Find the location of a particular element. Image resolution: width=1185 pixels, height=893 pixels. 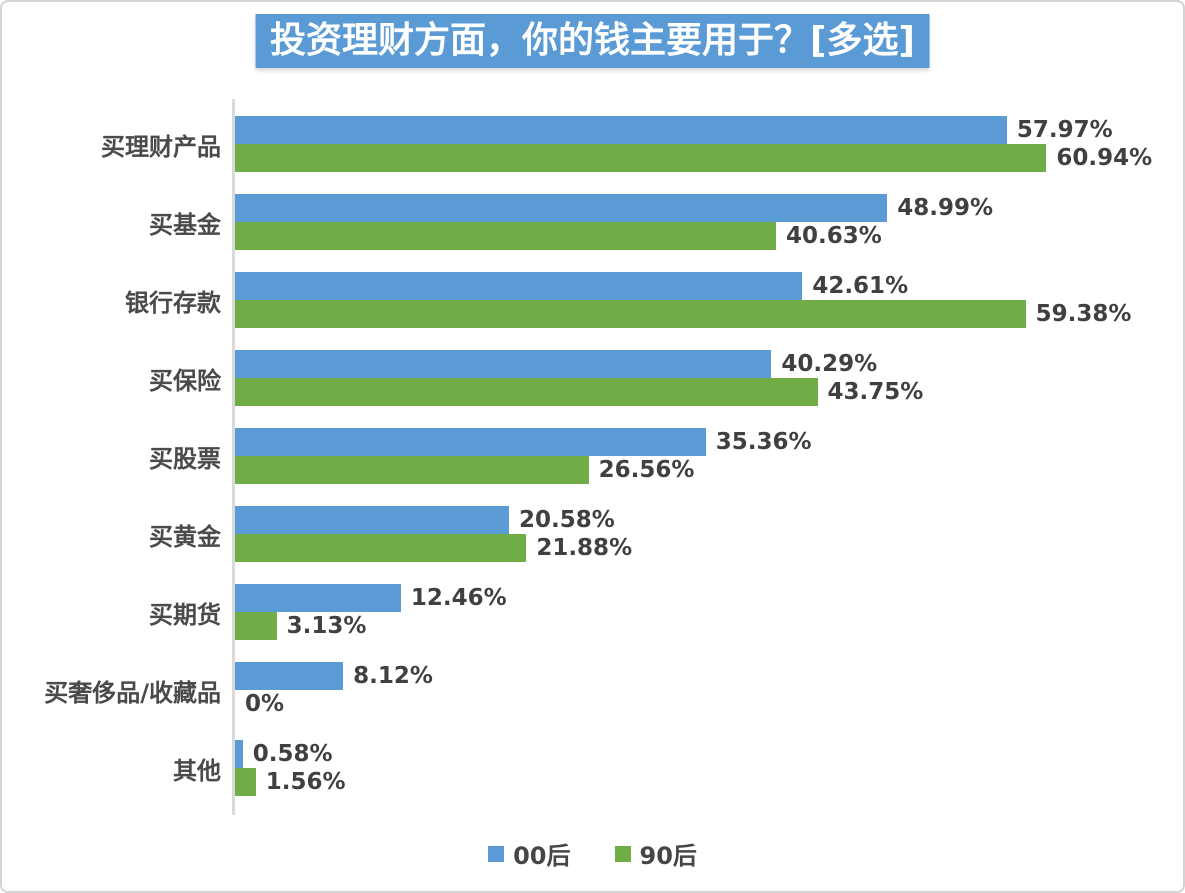

value-label-00s: 12.46% is located at coordinates (458, 598).